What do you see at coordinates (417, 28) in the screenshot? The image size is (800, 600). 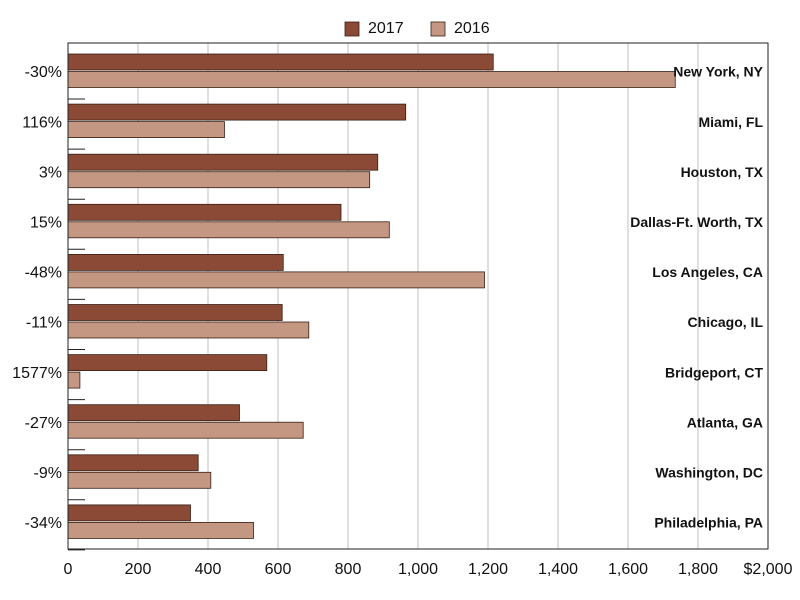 I see `legend: 2017 2016` at bounding box center [417, 28].